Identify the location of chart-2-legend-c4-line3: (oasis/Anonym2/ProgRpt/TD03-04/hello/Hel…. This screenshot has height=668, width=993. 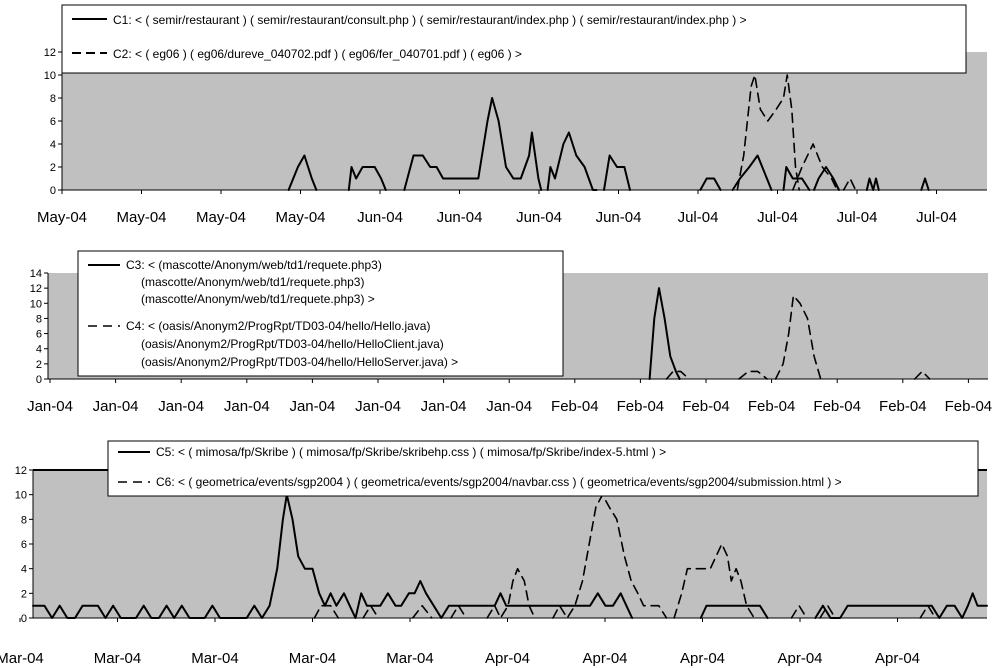
(299, 362).